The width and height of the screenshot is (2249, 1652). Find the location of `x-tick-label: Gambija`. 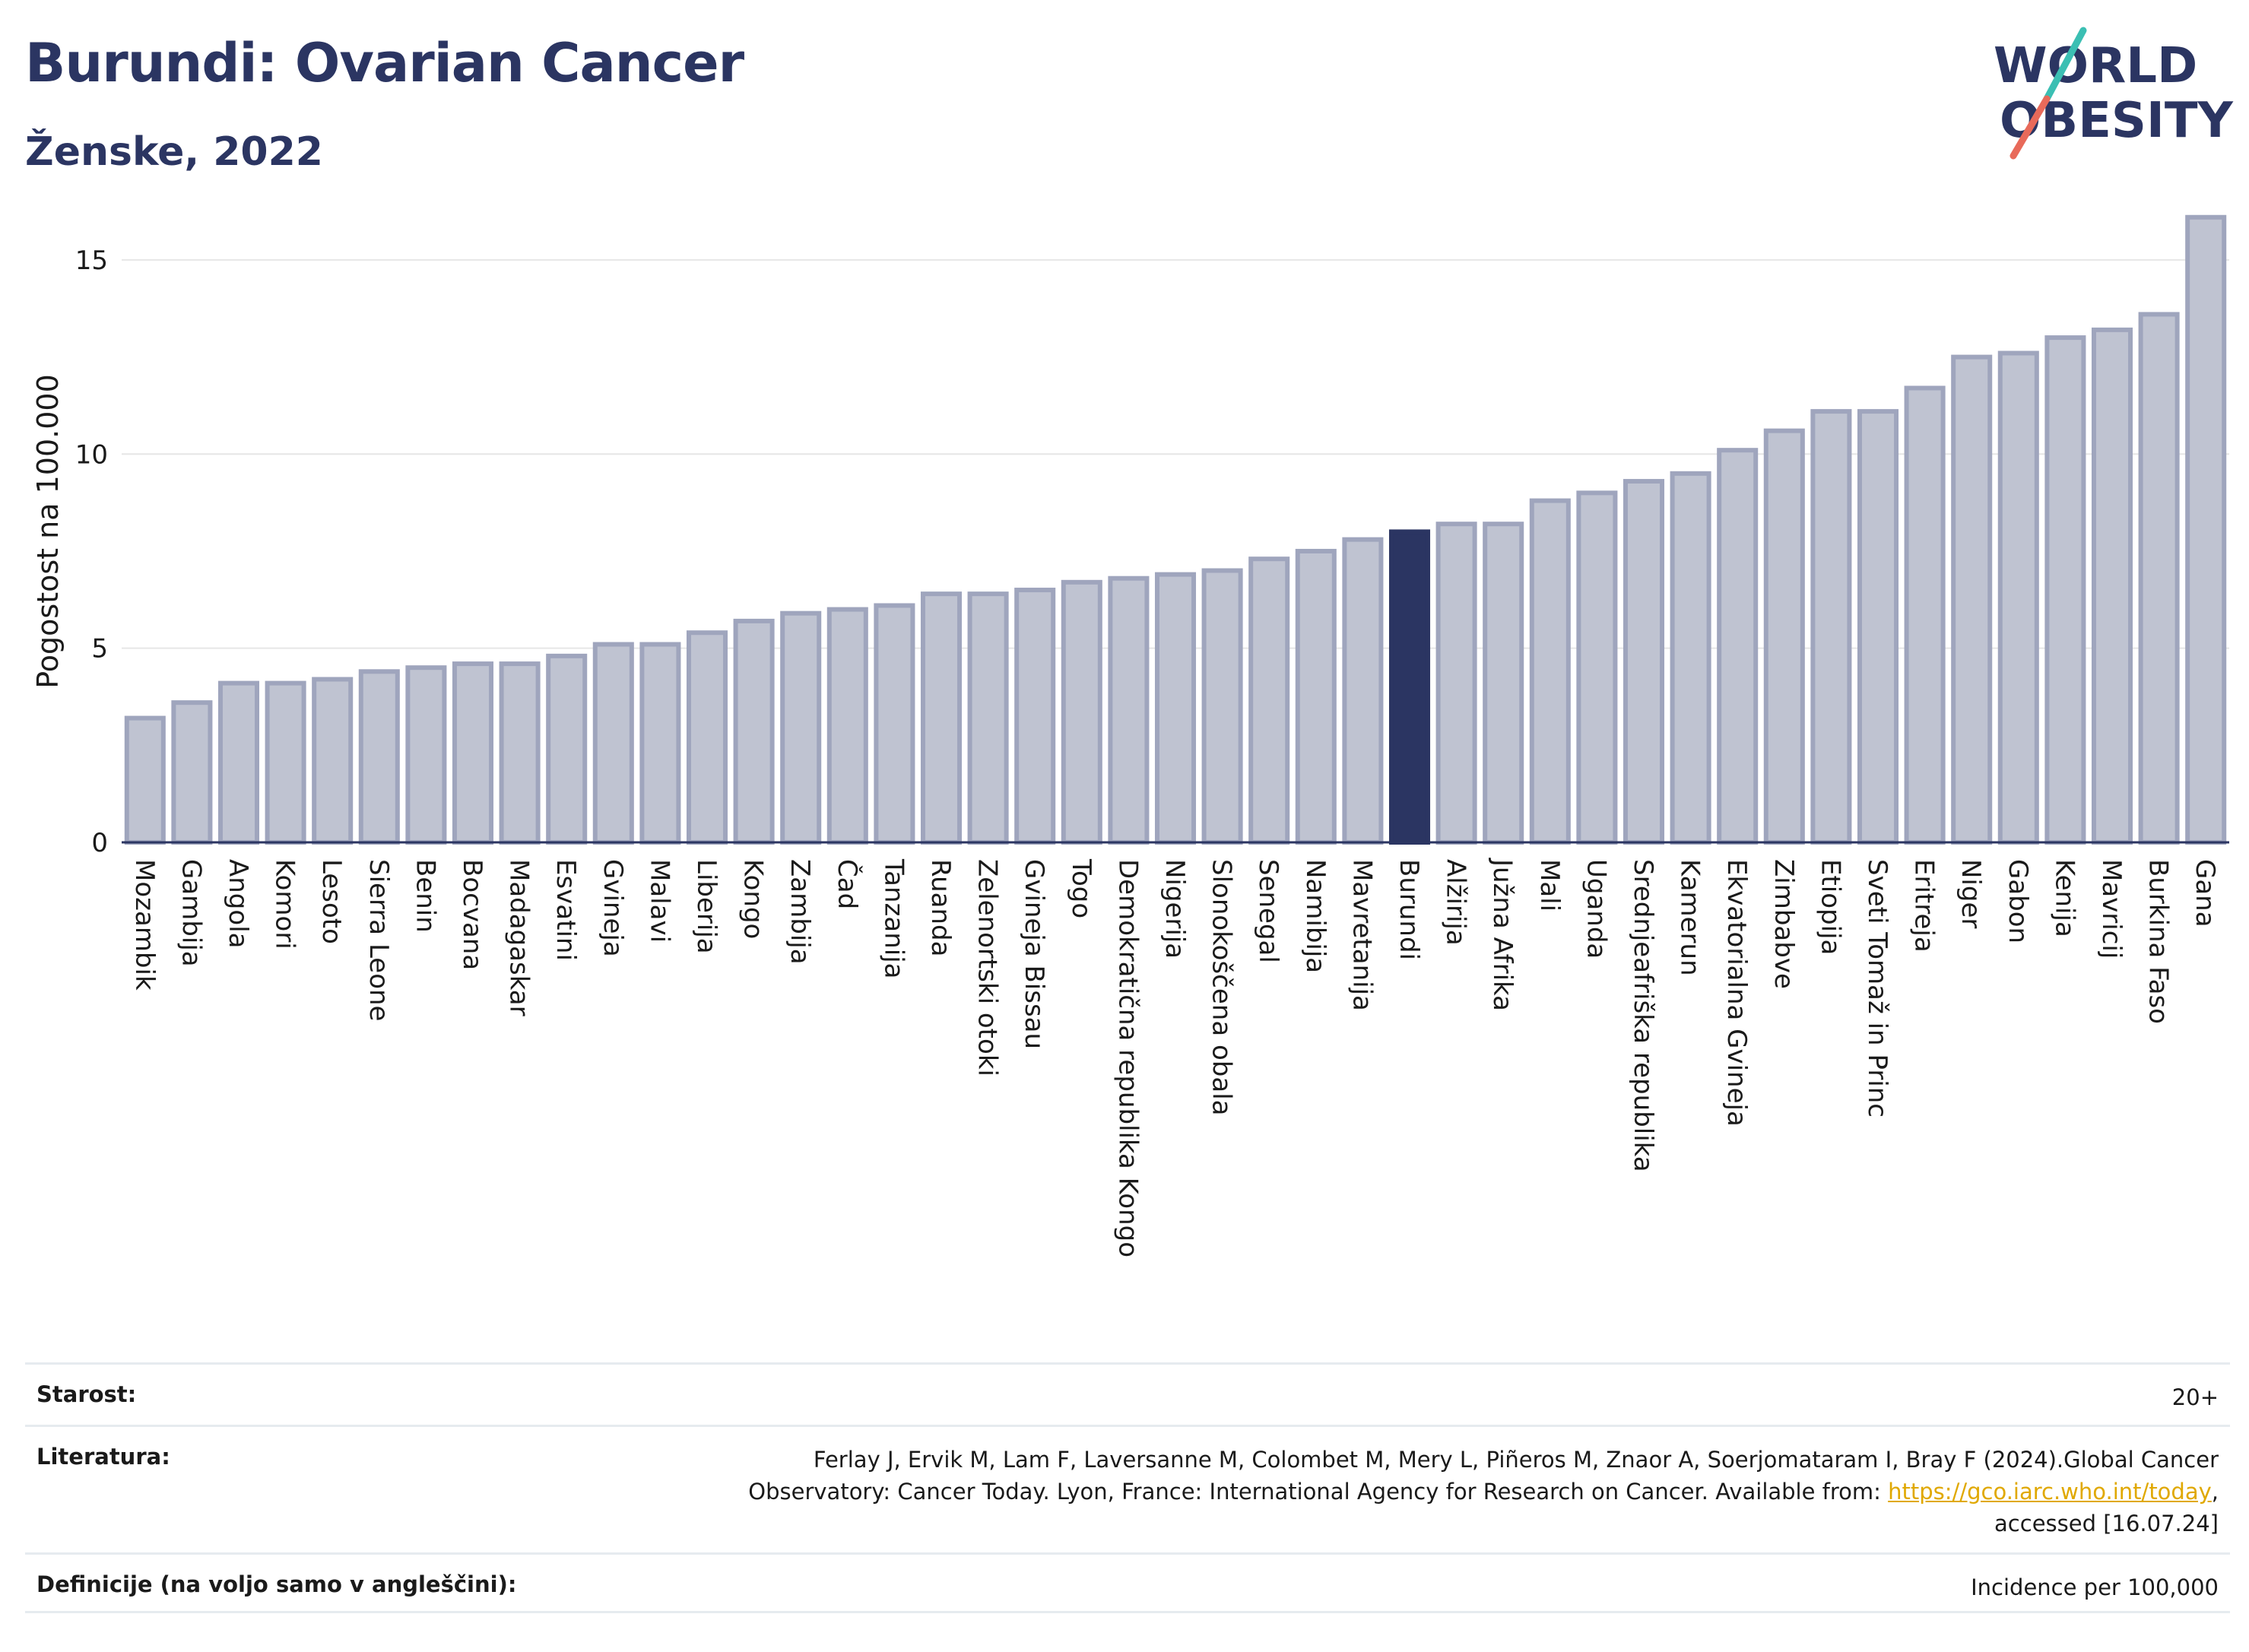

x-tick-label: Gambija is located at coordinates (191, 913).